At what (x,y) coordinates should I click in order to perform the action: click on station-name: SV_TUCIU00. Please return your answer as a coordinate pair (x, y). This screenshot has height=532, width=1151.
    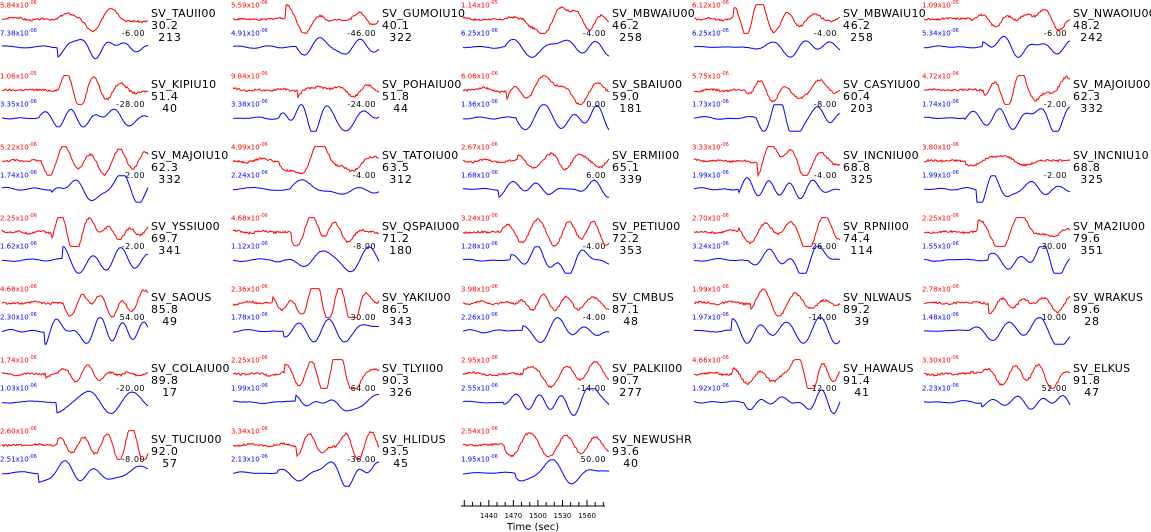
    Looking at the image, I should click on (186, 439).